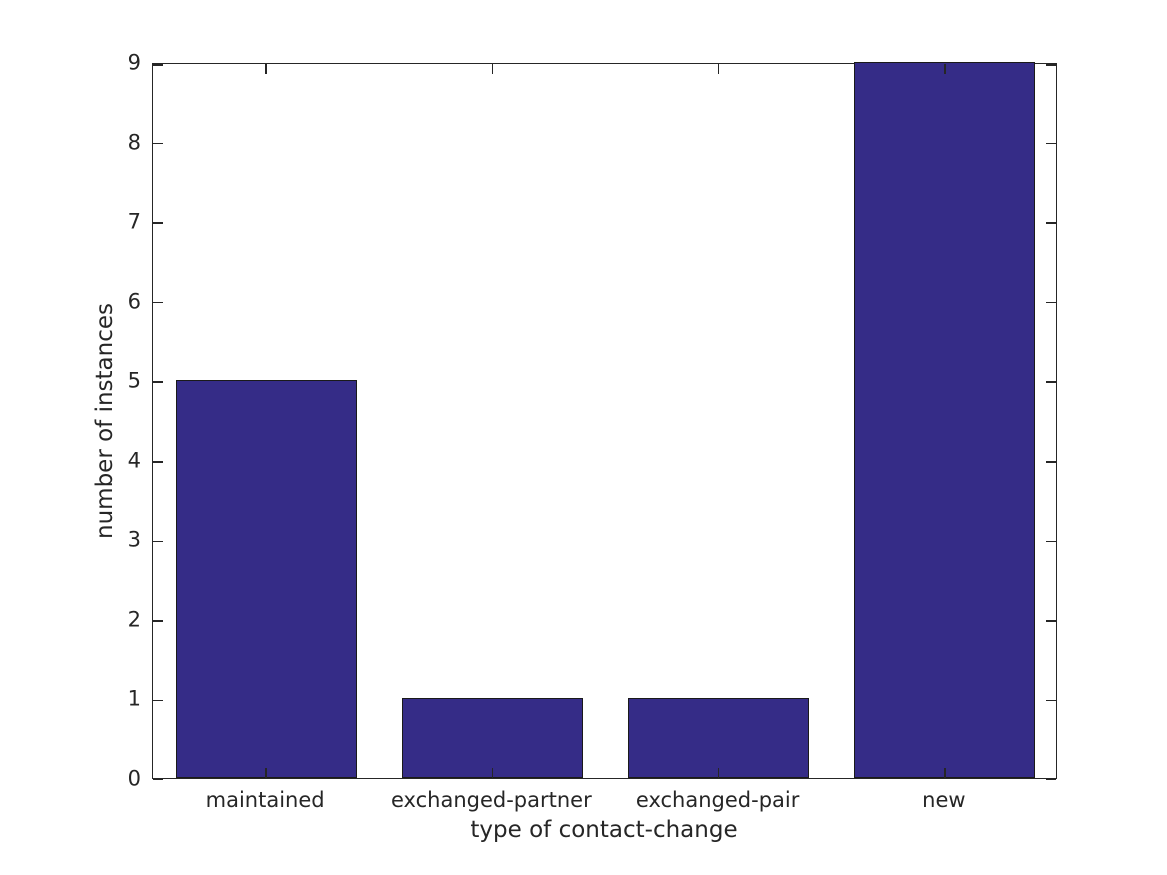  I want to click on y-tick-label: 6, so click(134, 301).